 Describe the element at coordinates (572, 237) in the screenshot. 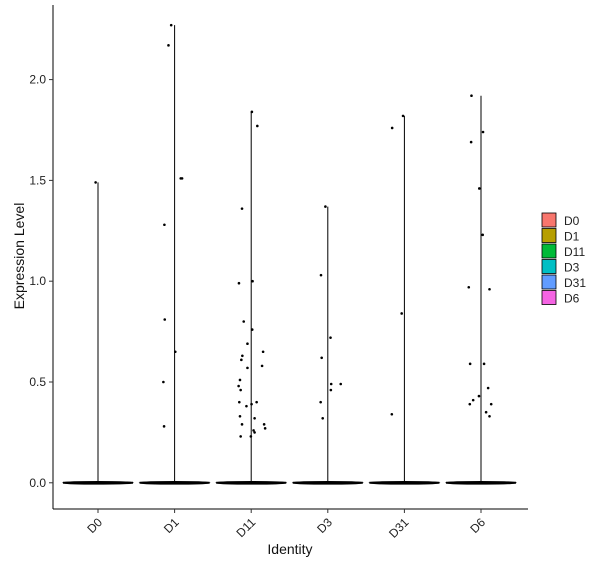

I see `legend-label-D1: D1` at that location.